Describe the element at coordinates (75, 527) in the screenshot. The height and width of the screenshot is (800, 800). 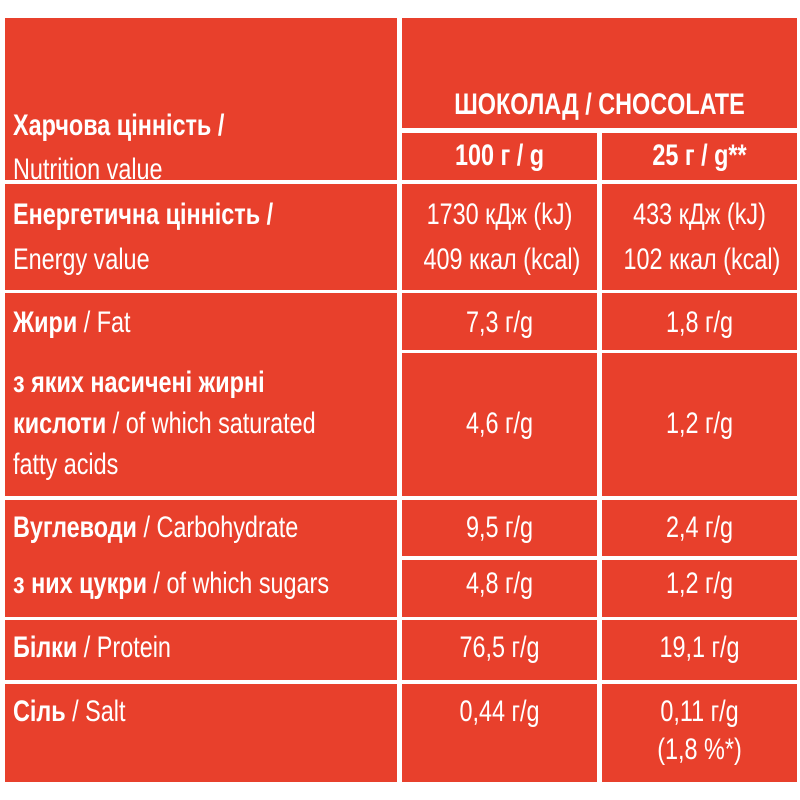
I see `carbohydrate-label-uk: Вуглеводи` at that location.